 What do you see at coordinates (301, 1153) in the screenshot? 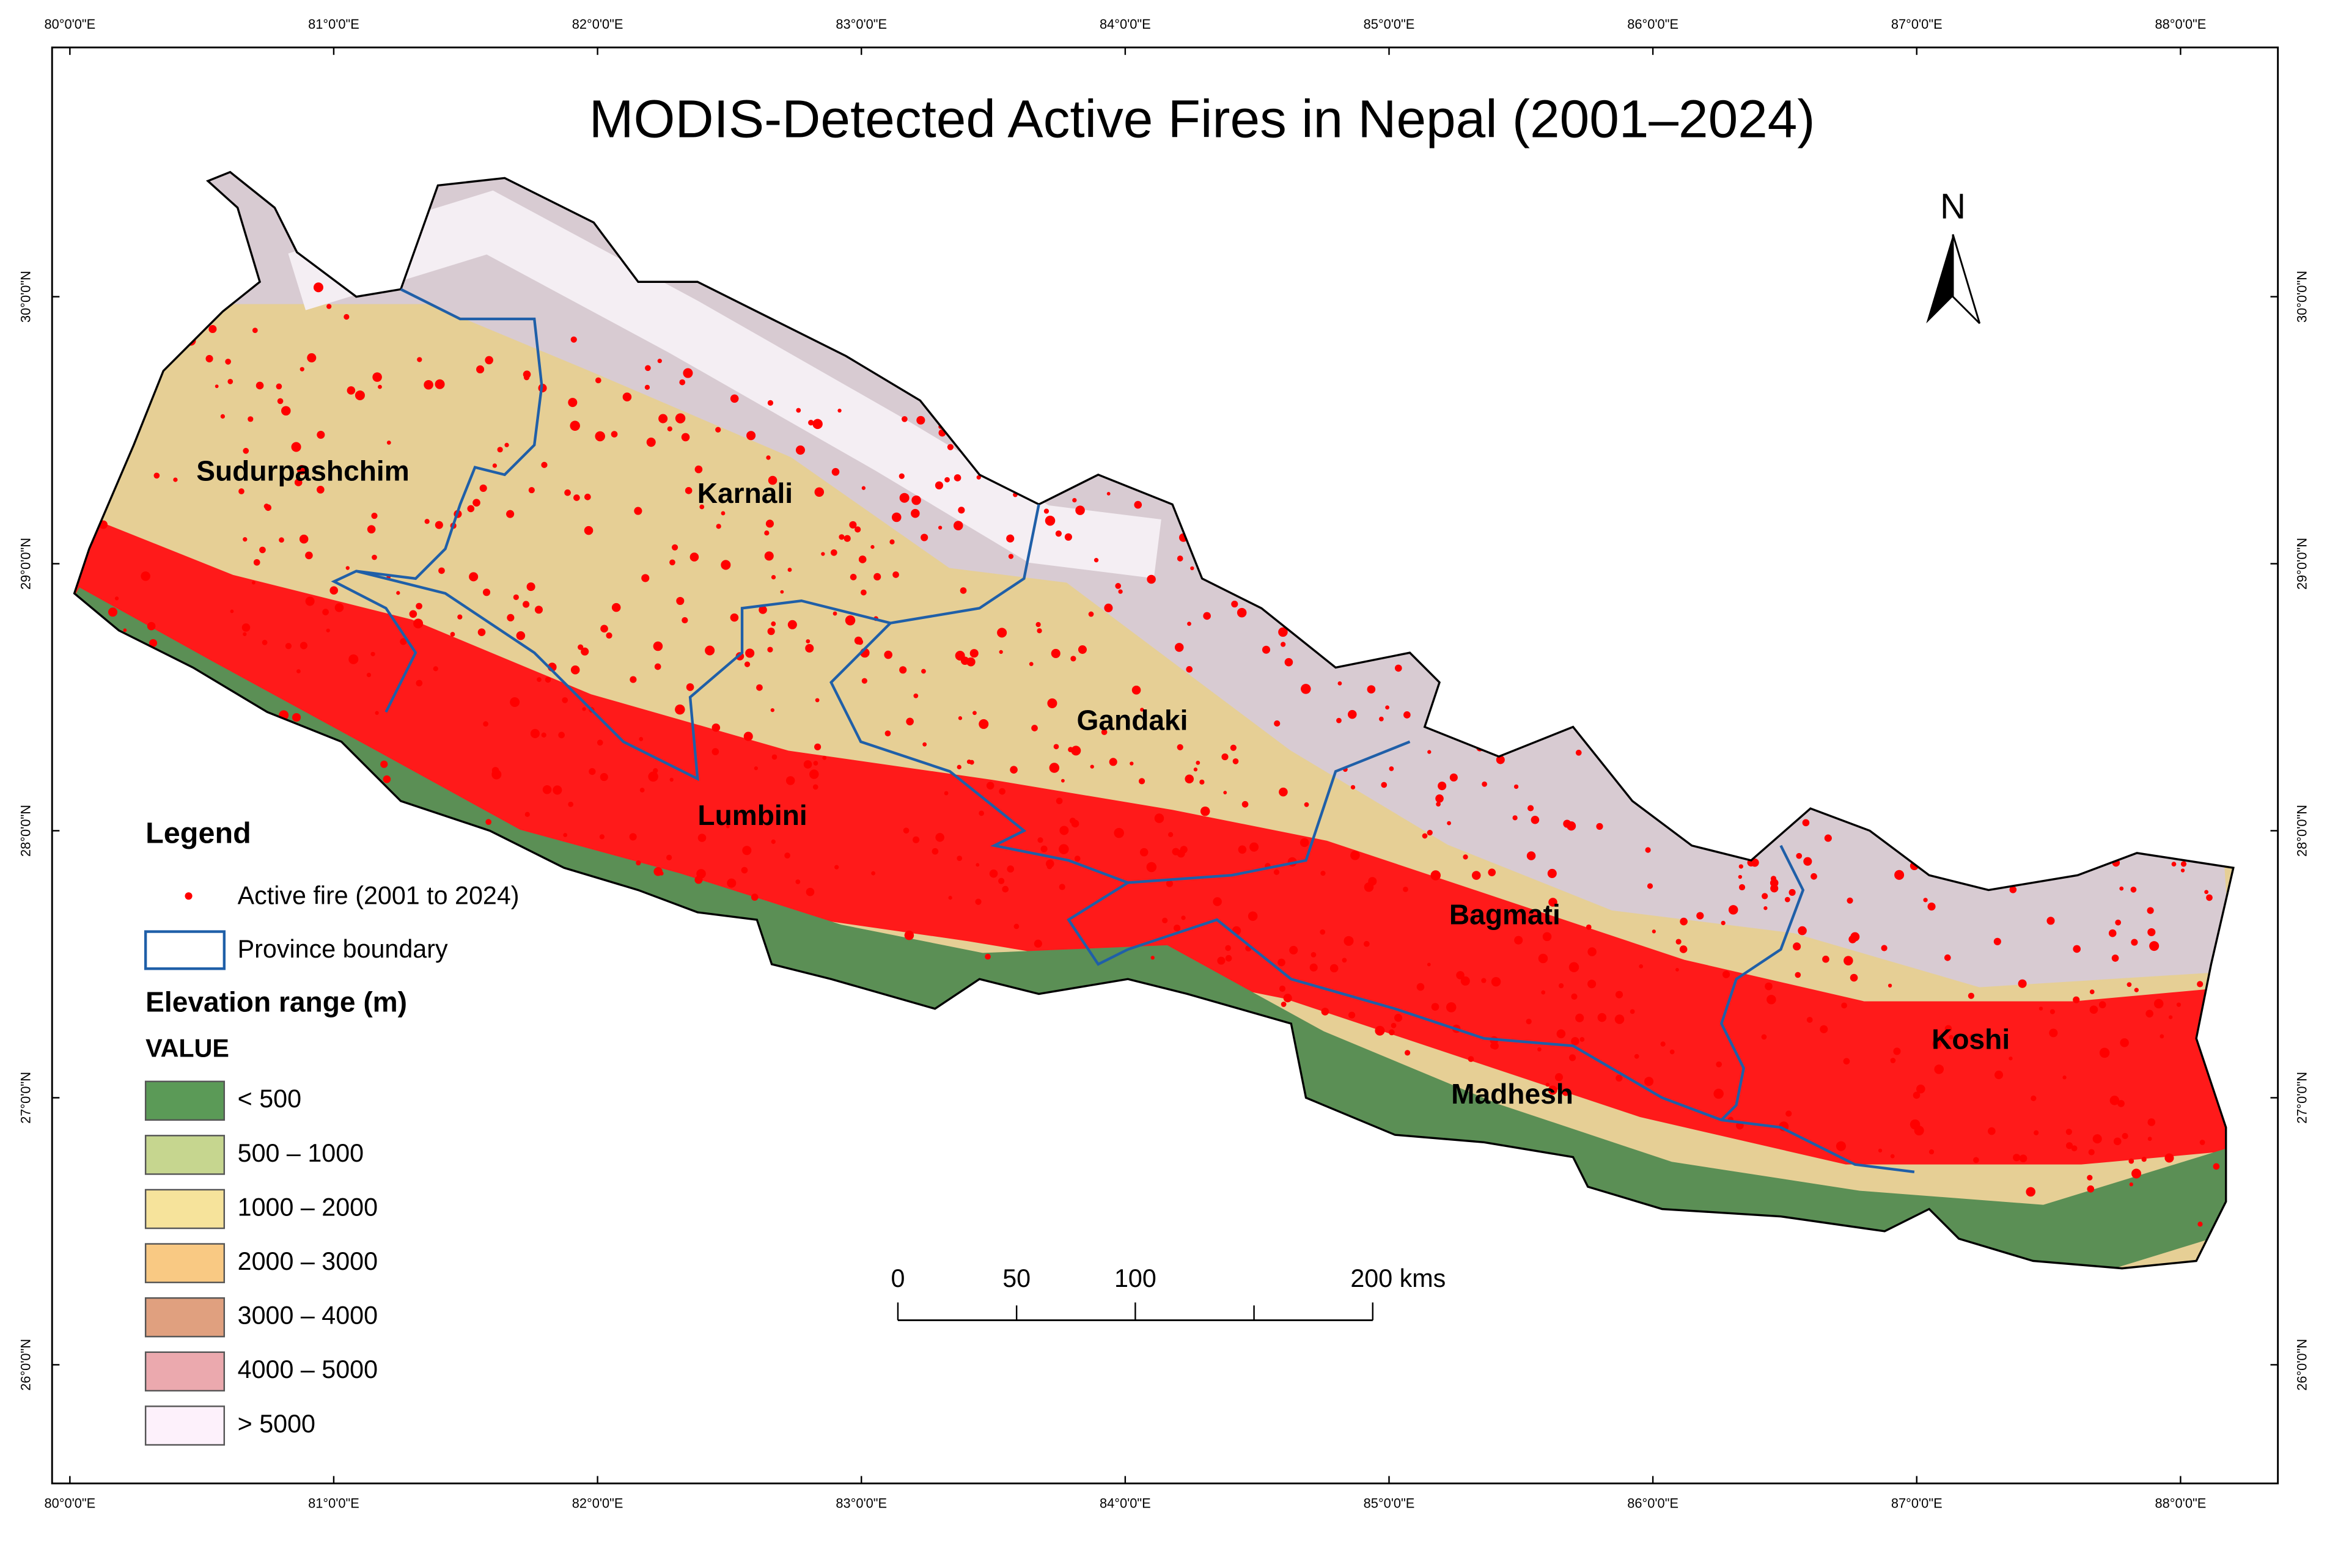
I see `legend-label: 500 – 1000` at bounding box center [301, 1153].